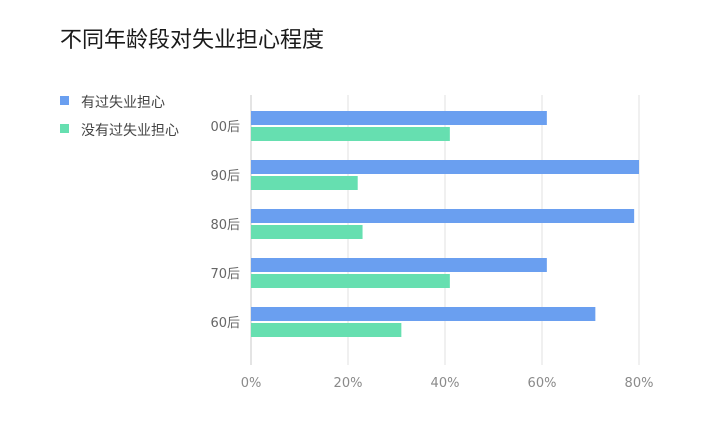 The image size is (720, 424). Describe the element at coordinates (348, 383) in the screenshot. I see `x-tick-label: 20%` at that location.